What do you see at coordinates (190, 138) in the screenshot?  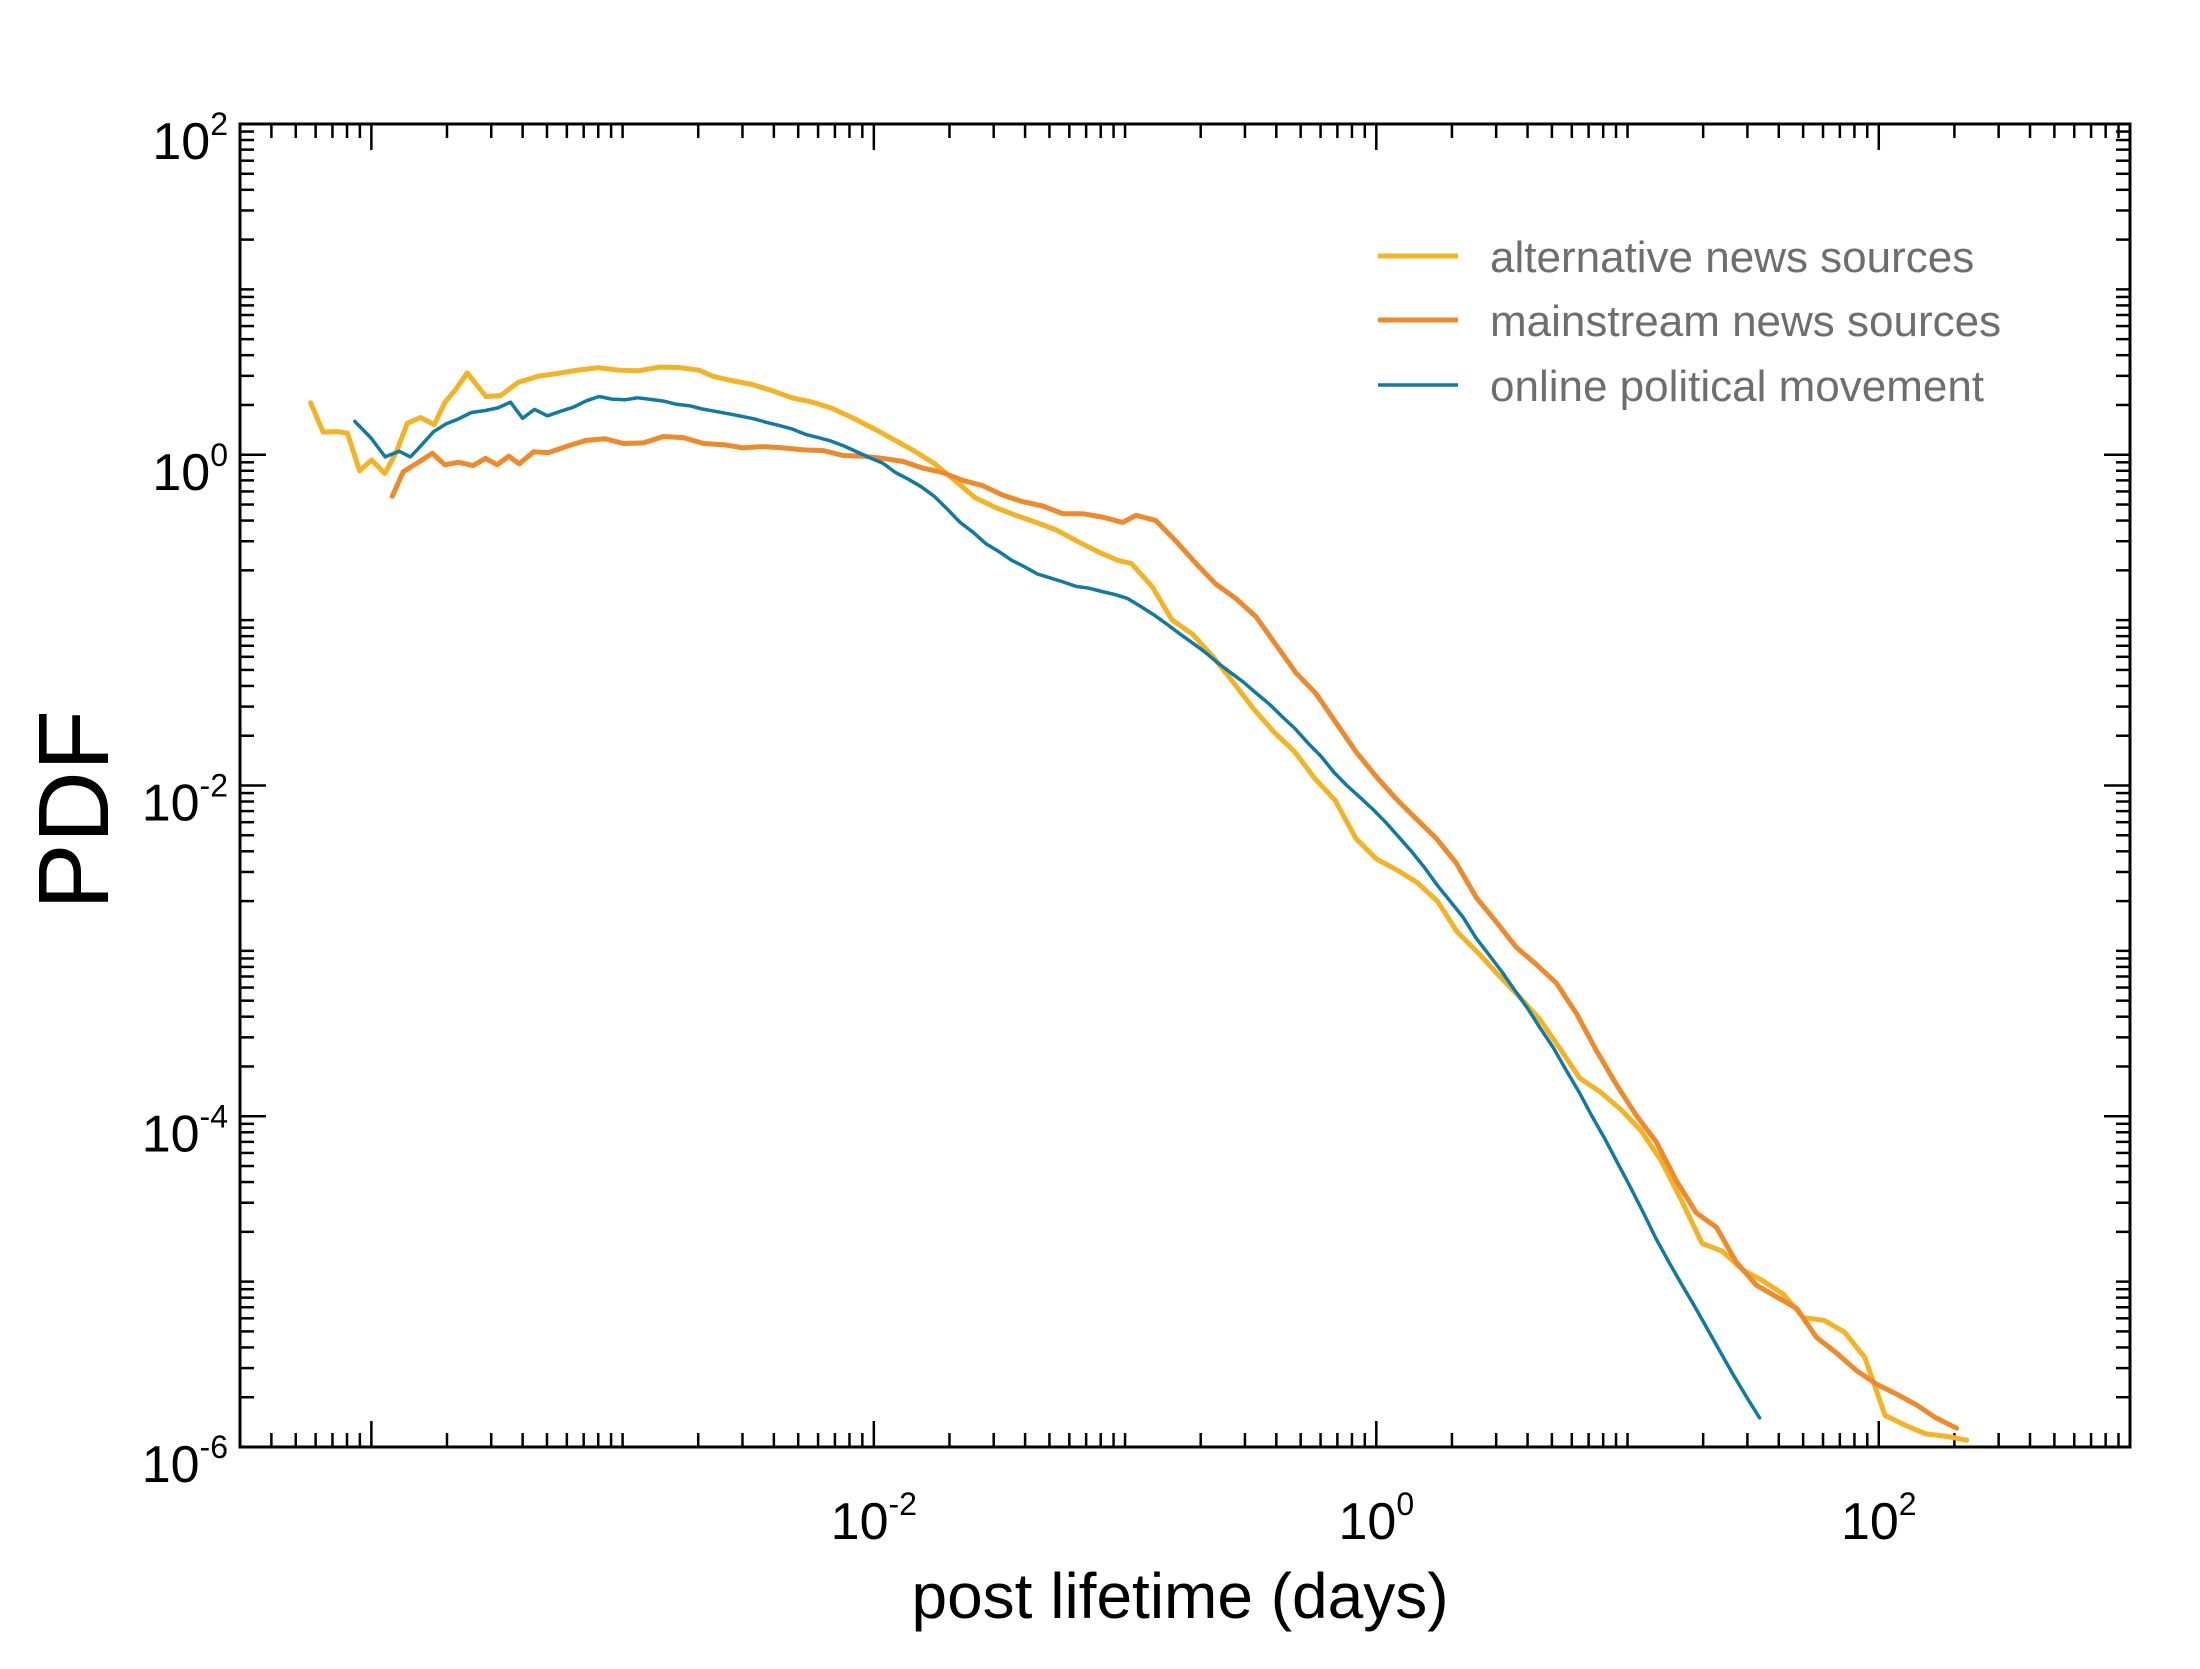 I see `y-tick-label: 10²` at bounding box center [190, 138].